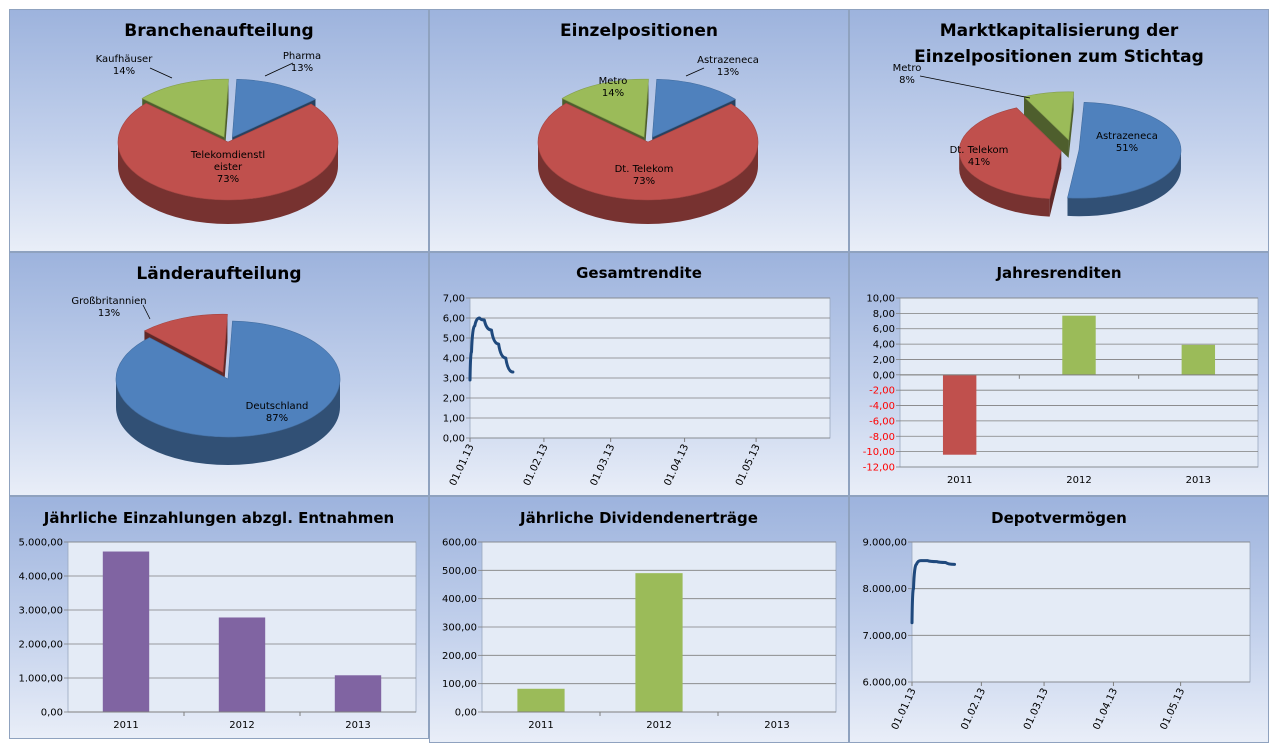 The height and width of the screenshot is (746, 1282). Describe the element at coordinates (933, 592) in the screenshot. I see `series-line` at that location.